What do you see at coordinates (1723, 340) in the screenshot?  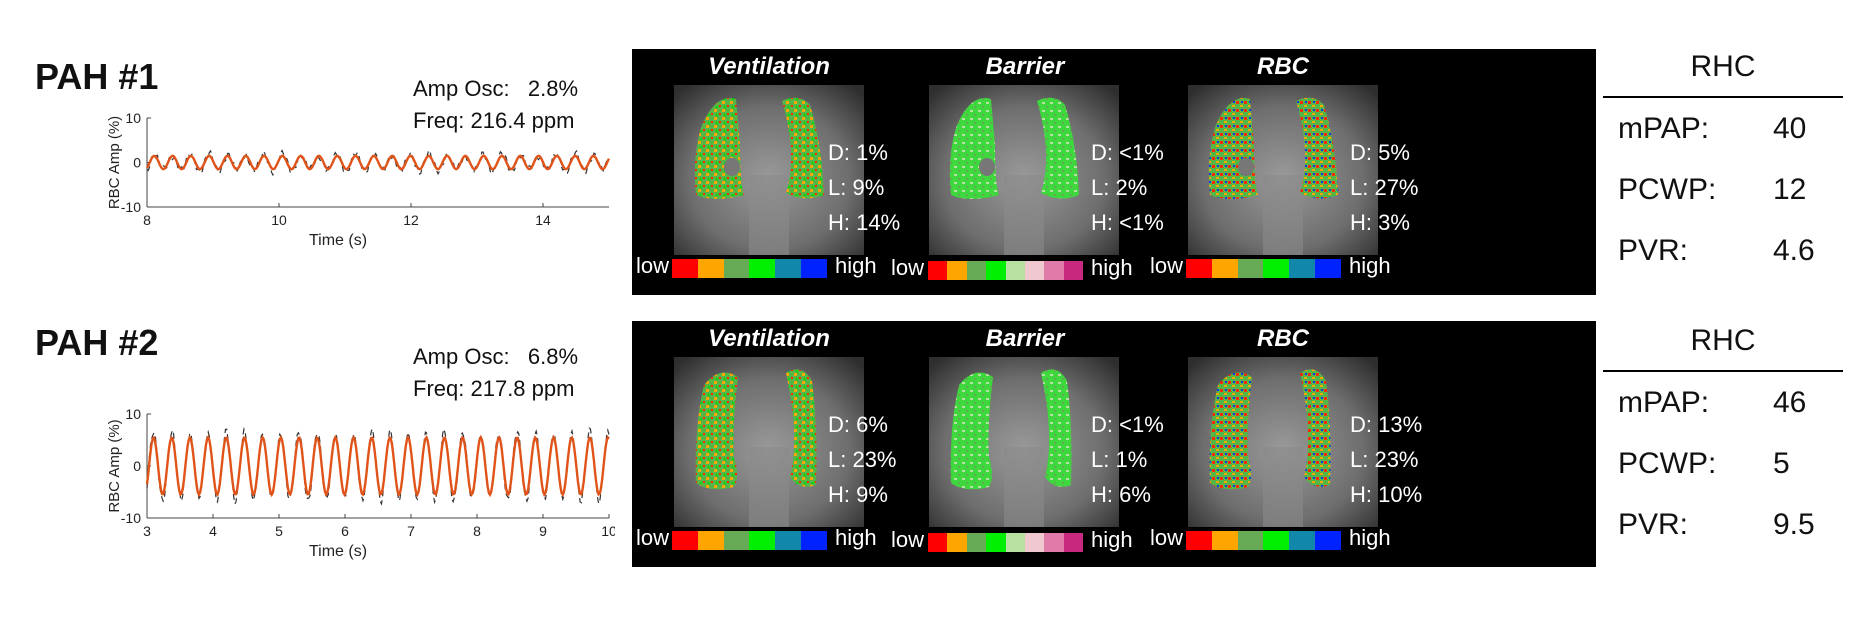 I see `rhc-title: RHC` at bounding box center [1723, 340].